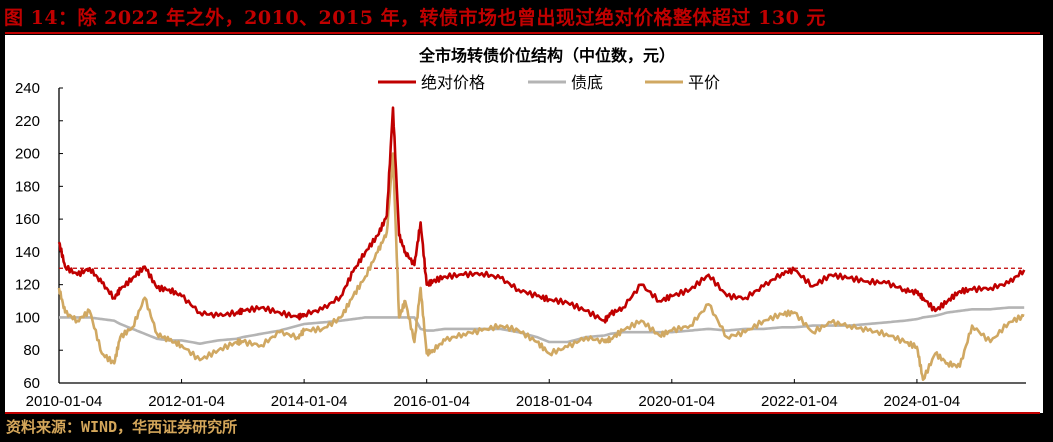 Image resolution: width=1053 pixels, height=442 pixels. Describe the element at coordinates (676, 401) in the screenshot. I see `x-tick-label: 2020-01-04` at that location.